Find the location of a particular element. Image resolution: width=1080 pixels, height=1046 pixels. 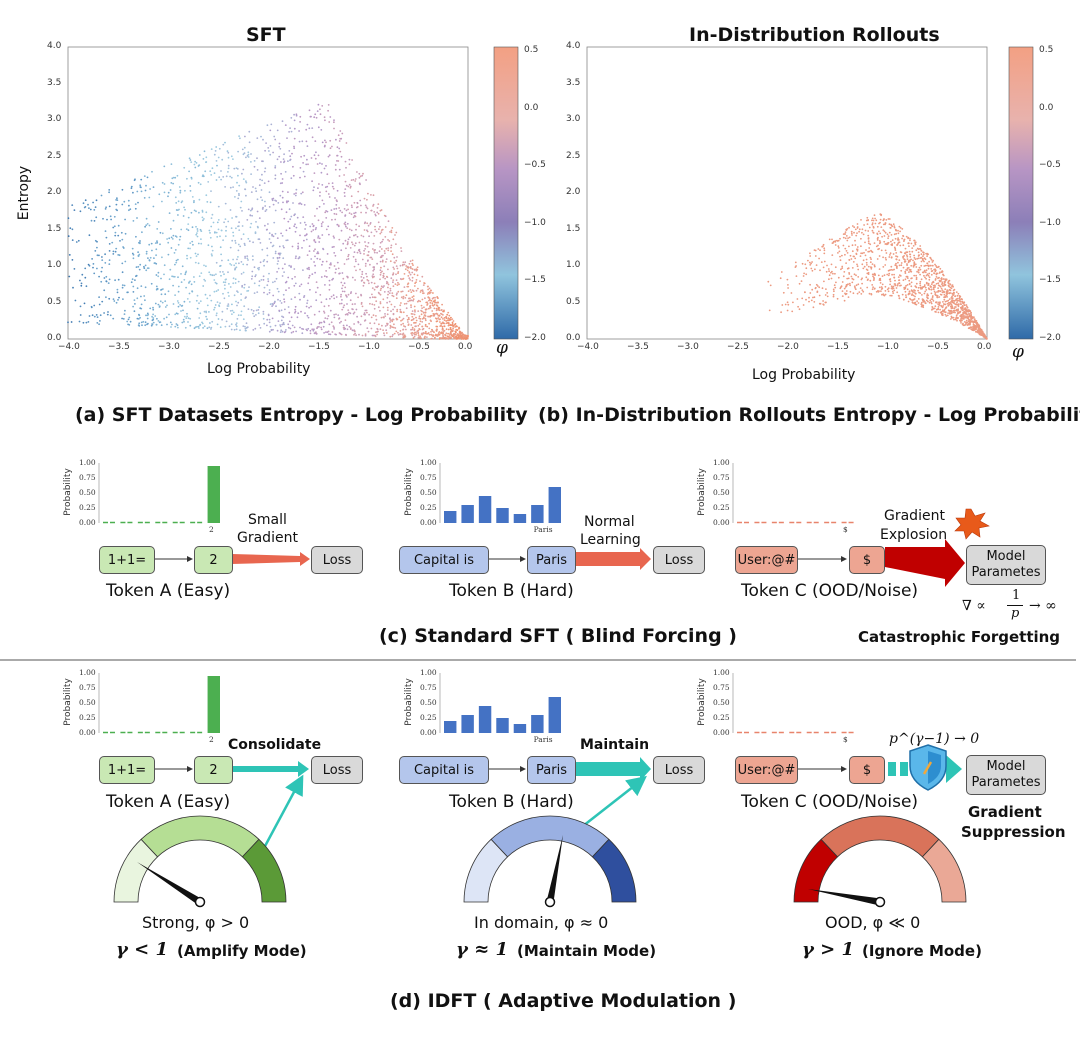

sft-xtick: −2.0 is located at coordinates (269, 347).